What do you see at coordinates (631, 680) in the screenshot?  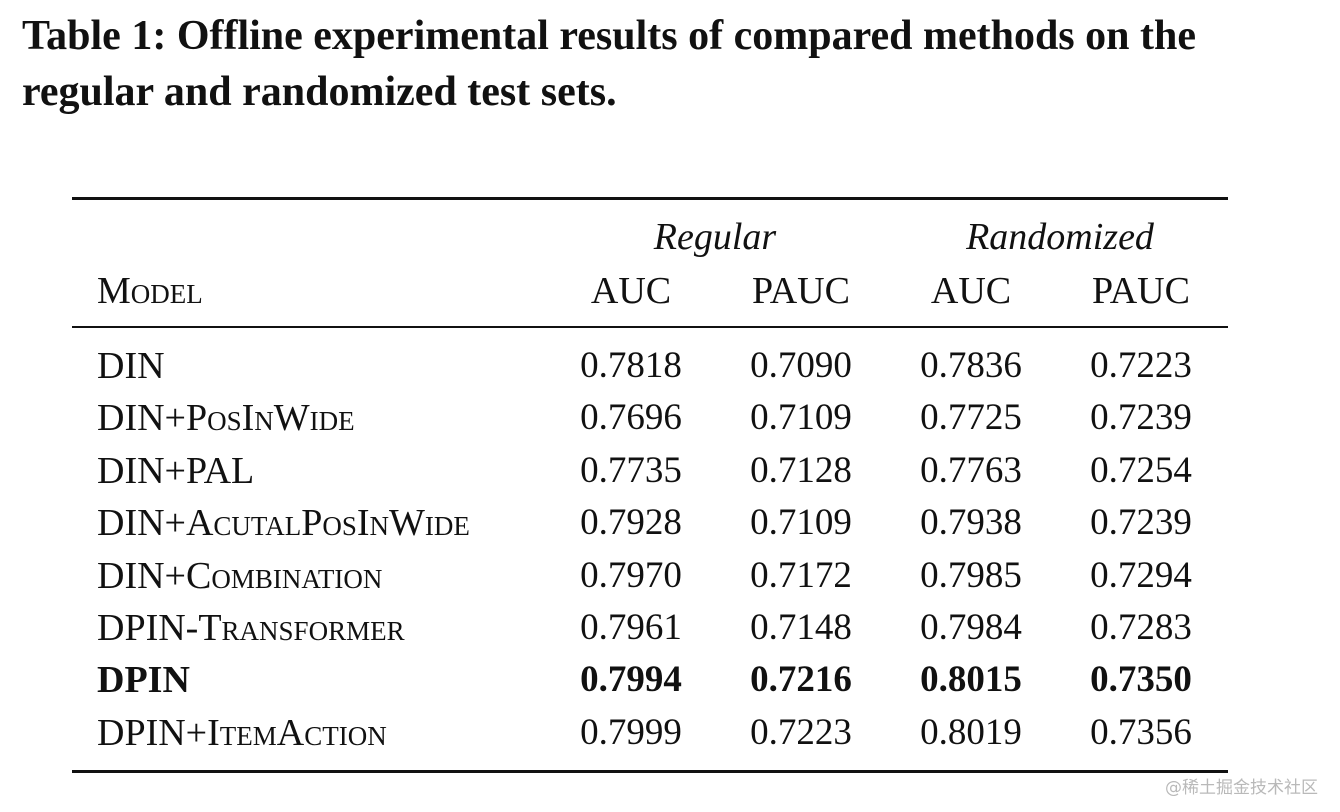 I see `table-cell: 0.7994` at bounding box center [631, 680].